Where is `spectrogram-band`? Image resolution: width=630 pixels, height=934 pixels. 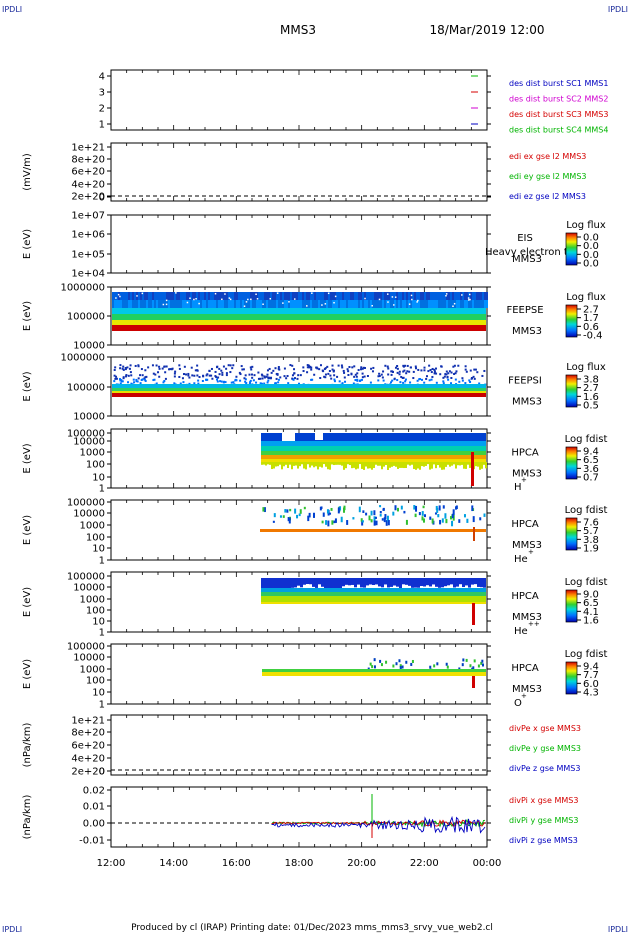
spectrogram-band is located at coordinates (373, 599).